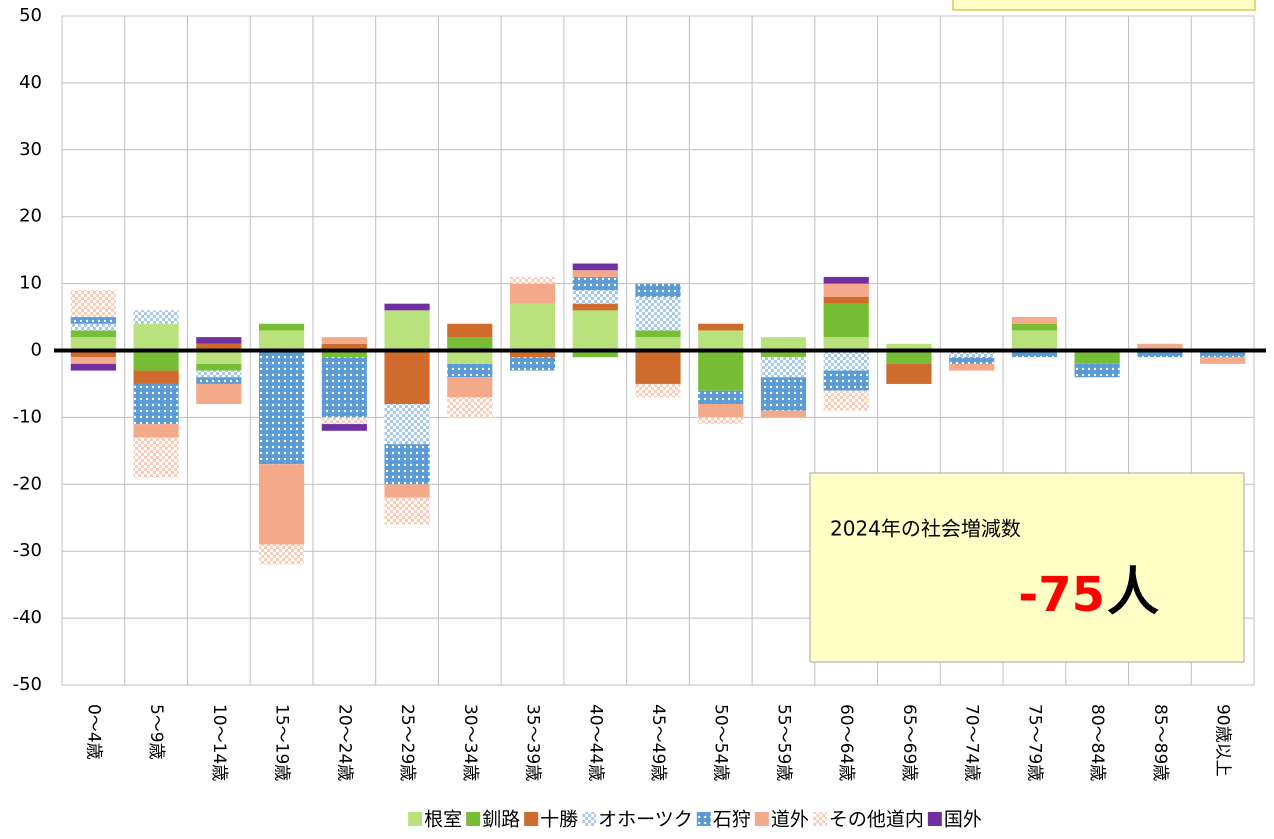  Describe the element at coordinates (1097, 742) in the screenshot. I see `x-tick-label: 80～84歳` at that location.